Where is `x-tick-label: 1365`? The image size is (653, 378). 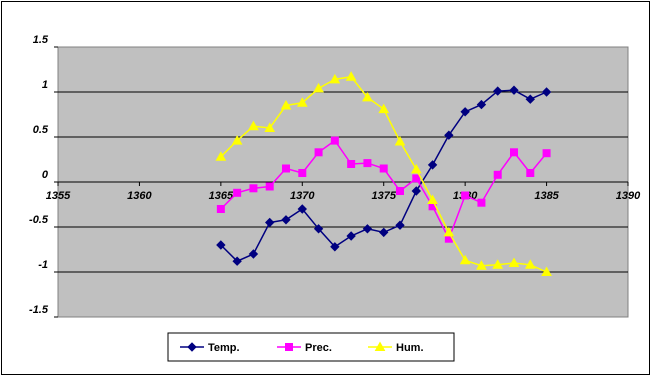 x-tick-label: 1365 is located at coordinates (221, 196).